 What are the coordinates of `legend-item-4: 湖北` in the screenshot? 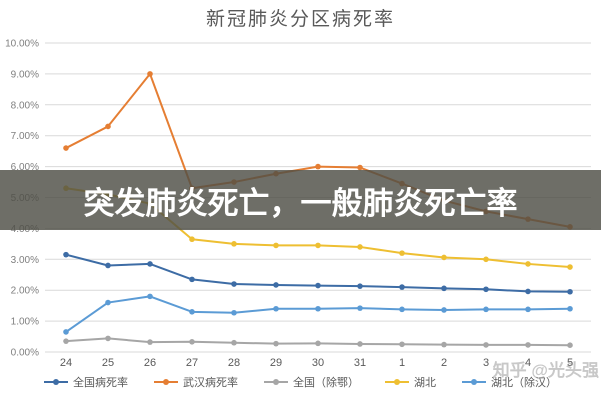 It's located at (410, 382).